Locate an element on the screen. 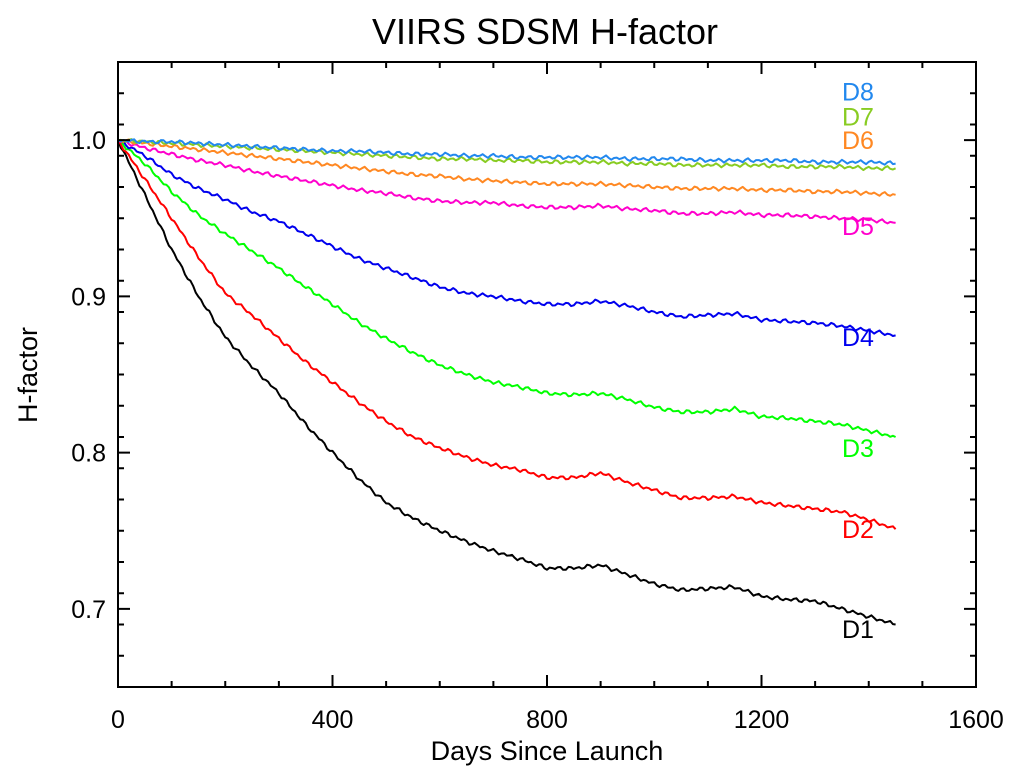 The height and width of the screenshot is (776, 1024). series-label-d6: D6 is located at coordinates (858, 141).